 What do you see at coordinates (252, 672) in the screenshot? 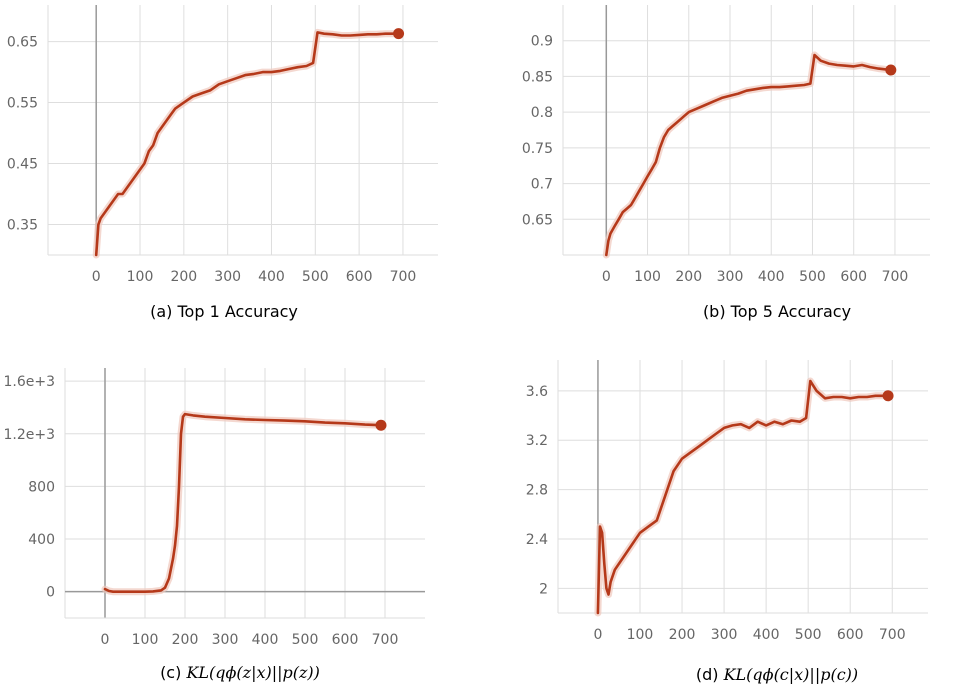
I see `caption-math: KL(qϕ(z|x)||p(z))` at bounding box center [252, 672].